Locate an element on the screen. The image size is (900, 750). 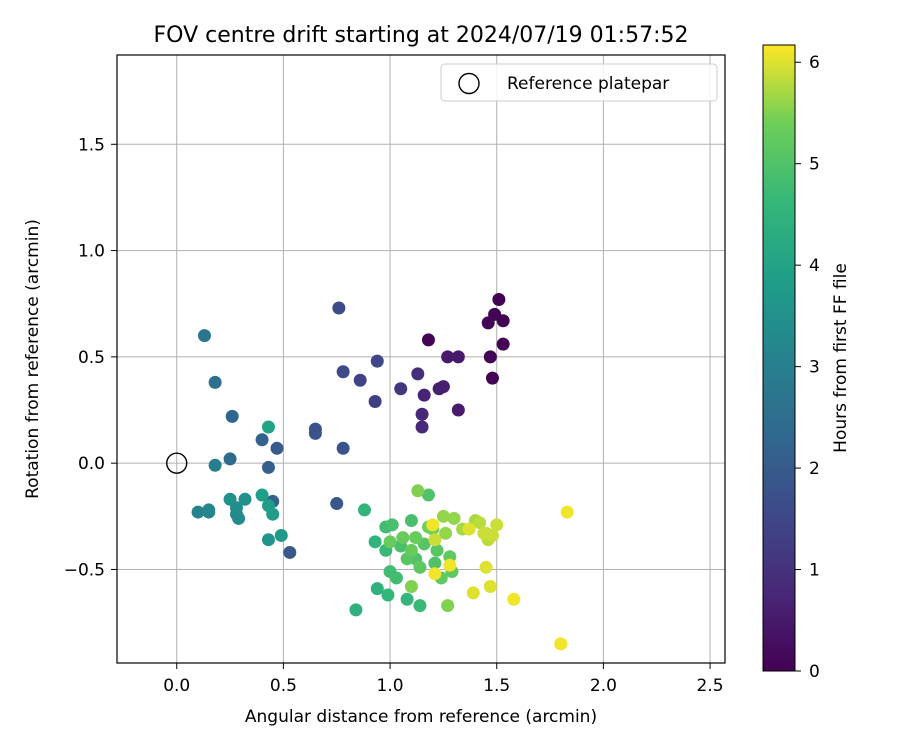
y-axis-ticks: −0.5 0.0 0.5 1.0 1.5 is located at coordinates (90, 357).